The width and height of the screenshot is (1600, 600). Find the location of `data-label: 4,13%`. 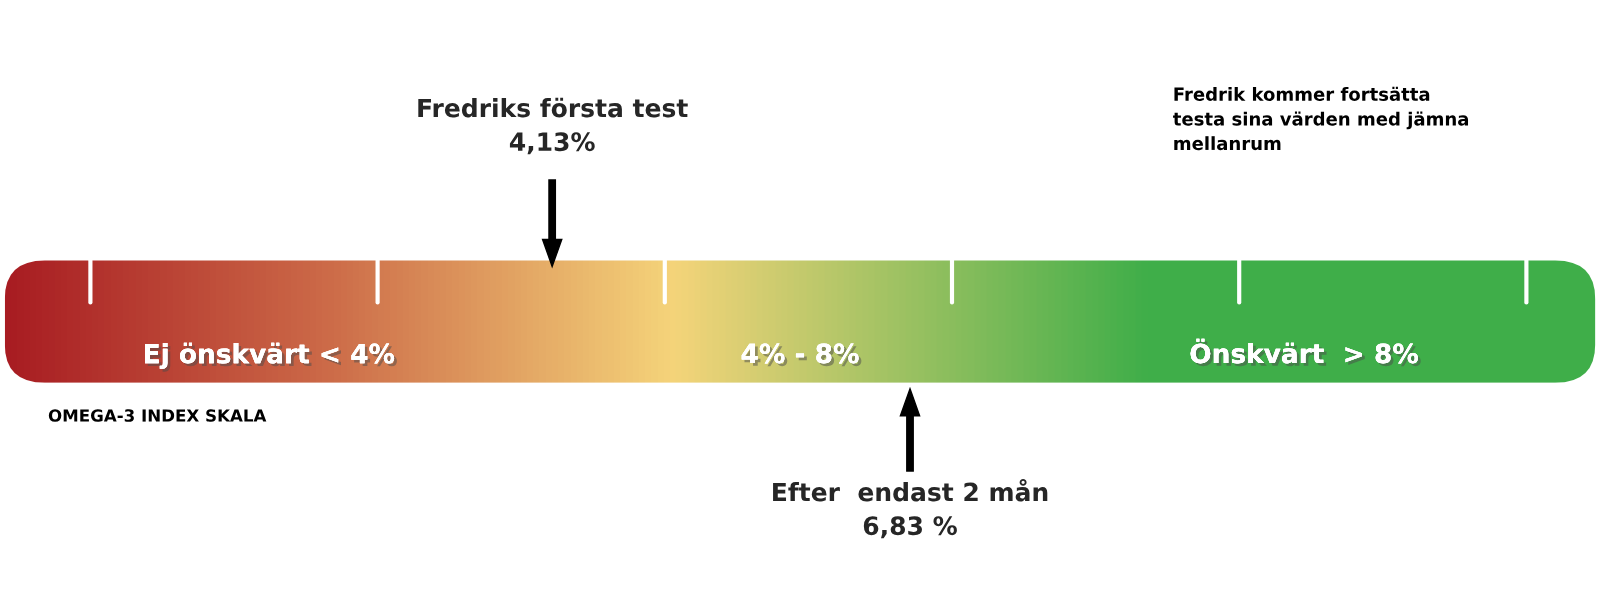

data-label: 4,13% is located at coordinates (552, 143).